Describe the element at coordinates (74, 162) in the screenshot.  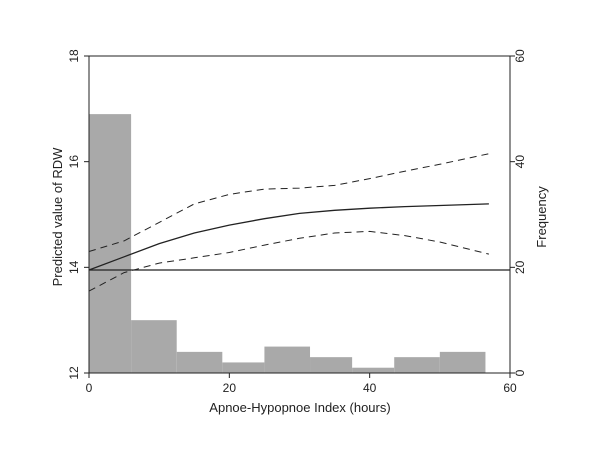
I see `y-left-tick-label: 16` at that location.